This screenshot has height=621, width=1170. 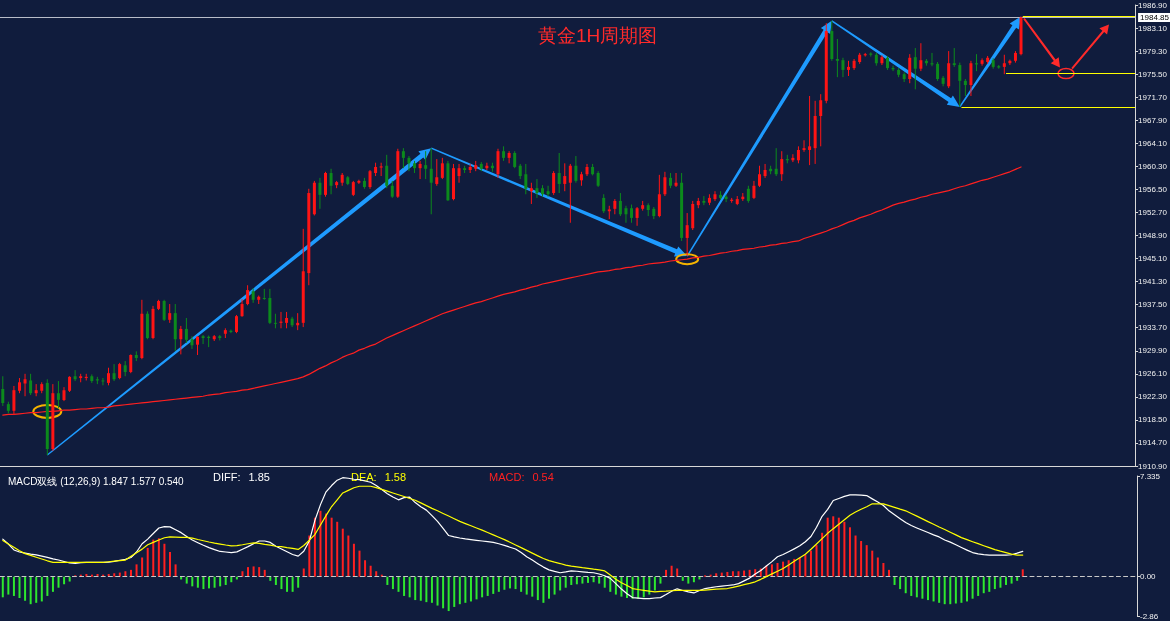 I want to click on y-tick-label: 1933.70, so click(x=1153, y=328).